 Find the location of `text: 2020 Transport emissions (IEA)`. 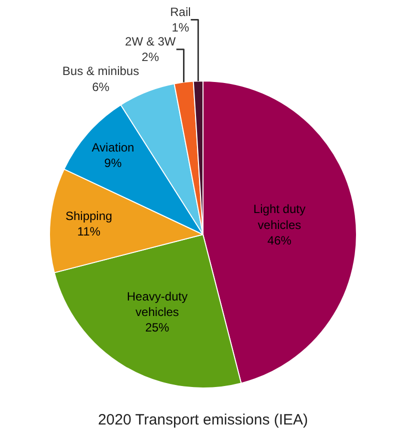

text: 2020 Transport emissions (IEA) is located at coordinates (203, 419).